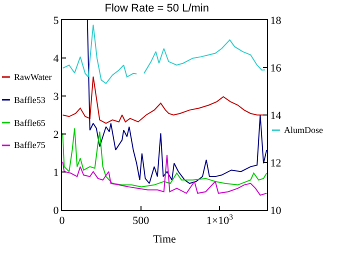 This screenshot has width=341, height=268. I want to click on y2-tick-label: 18, so click(276, 20).